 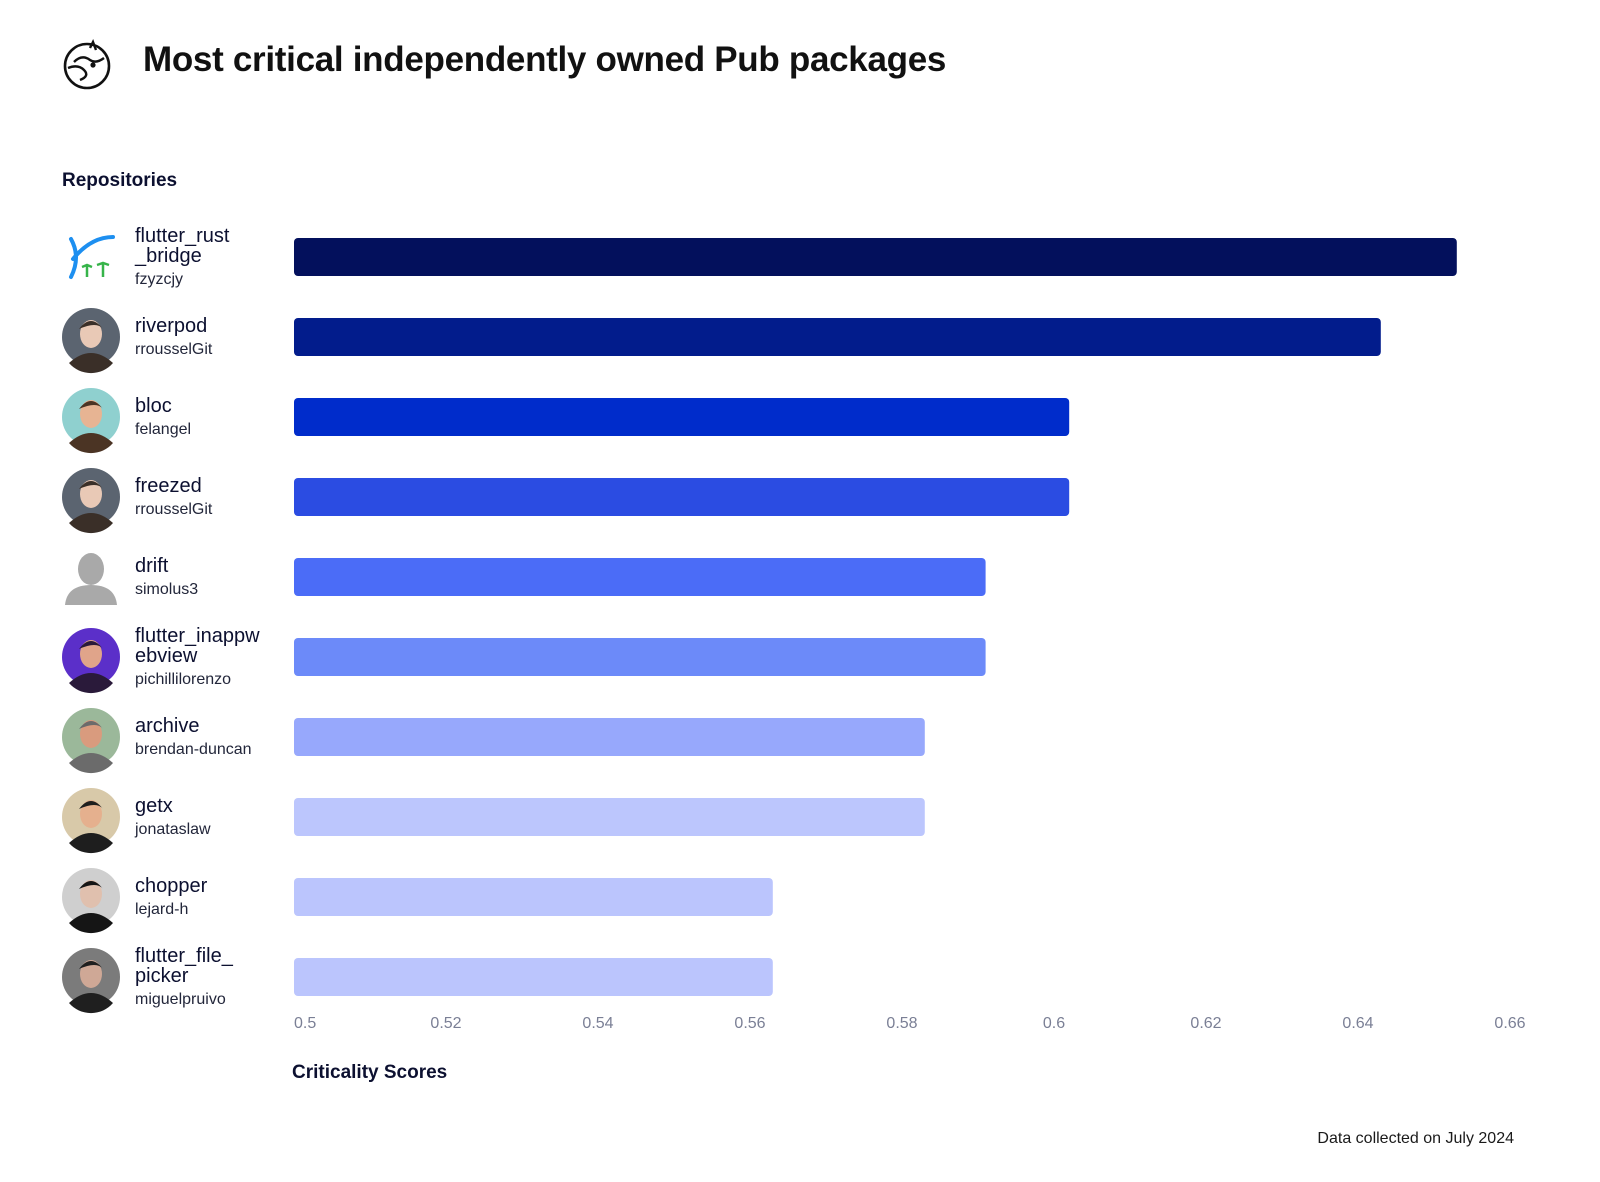 I want to click on x-tick-label: 0.64, so click(x=1357, y=1023).